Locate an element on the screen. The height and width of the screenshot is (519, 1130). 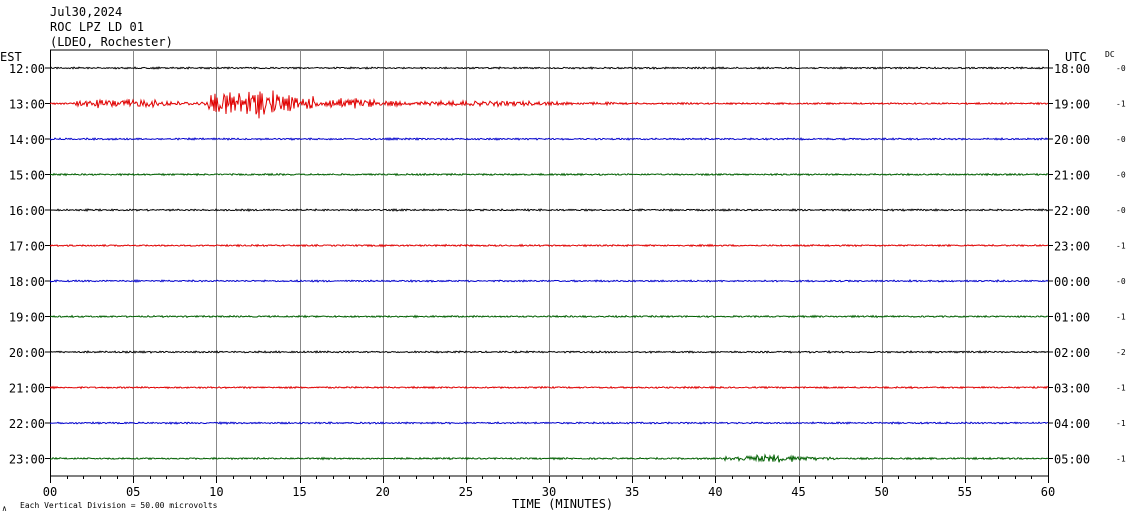
x-axis: 00 05 10 15 20 25 30 35 40 45 50 55 60 is located at coordinates (549, 487).